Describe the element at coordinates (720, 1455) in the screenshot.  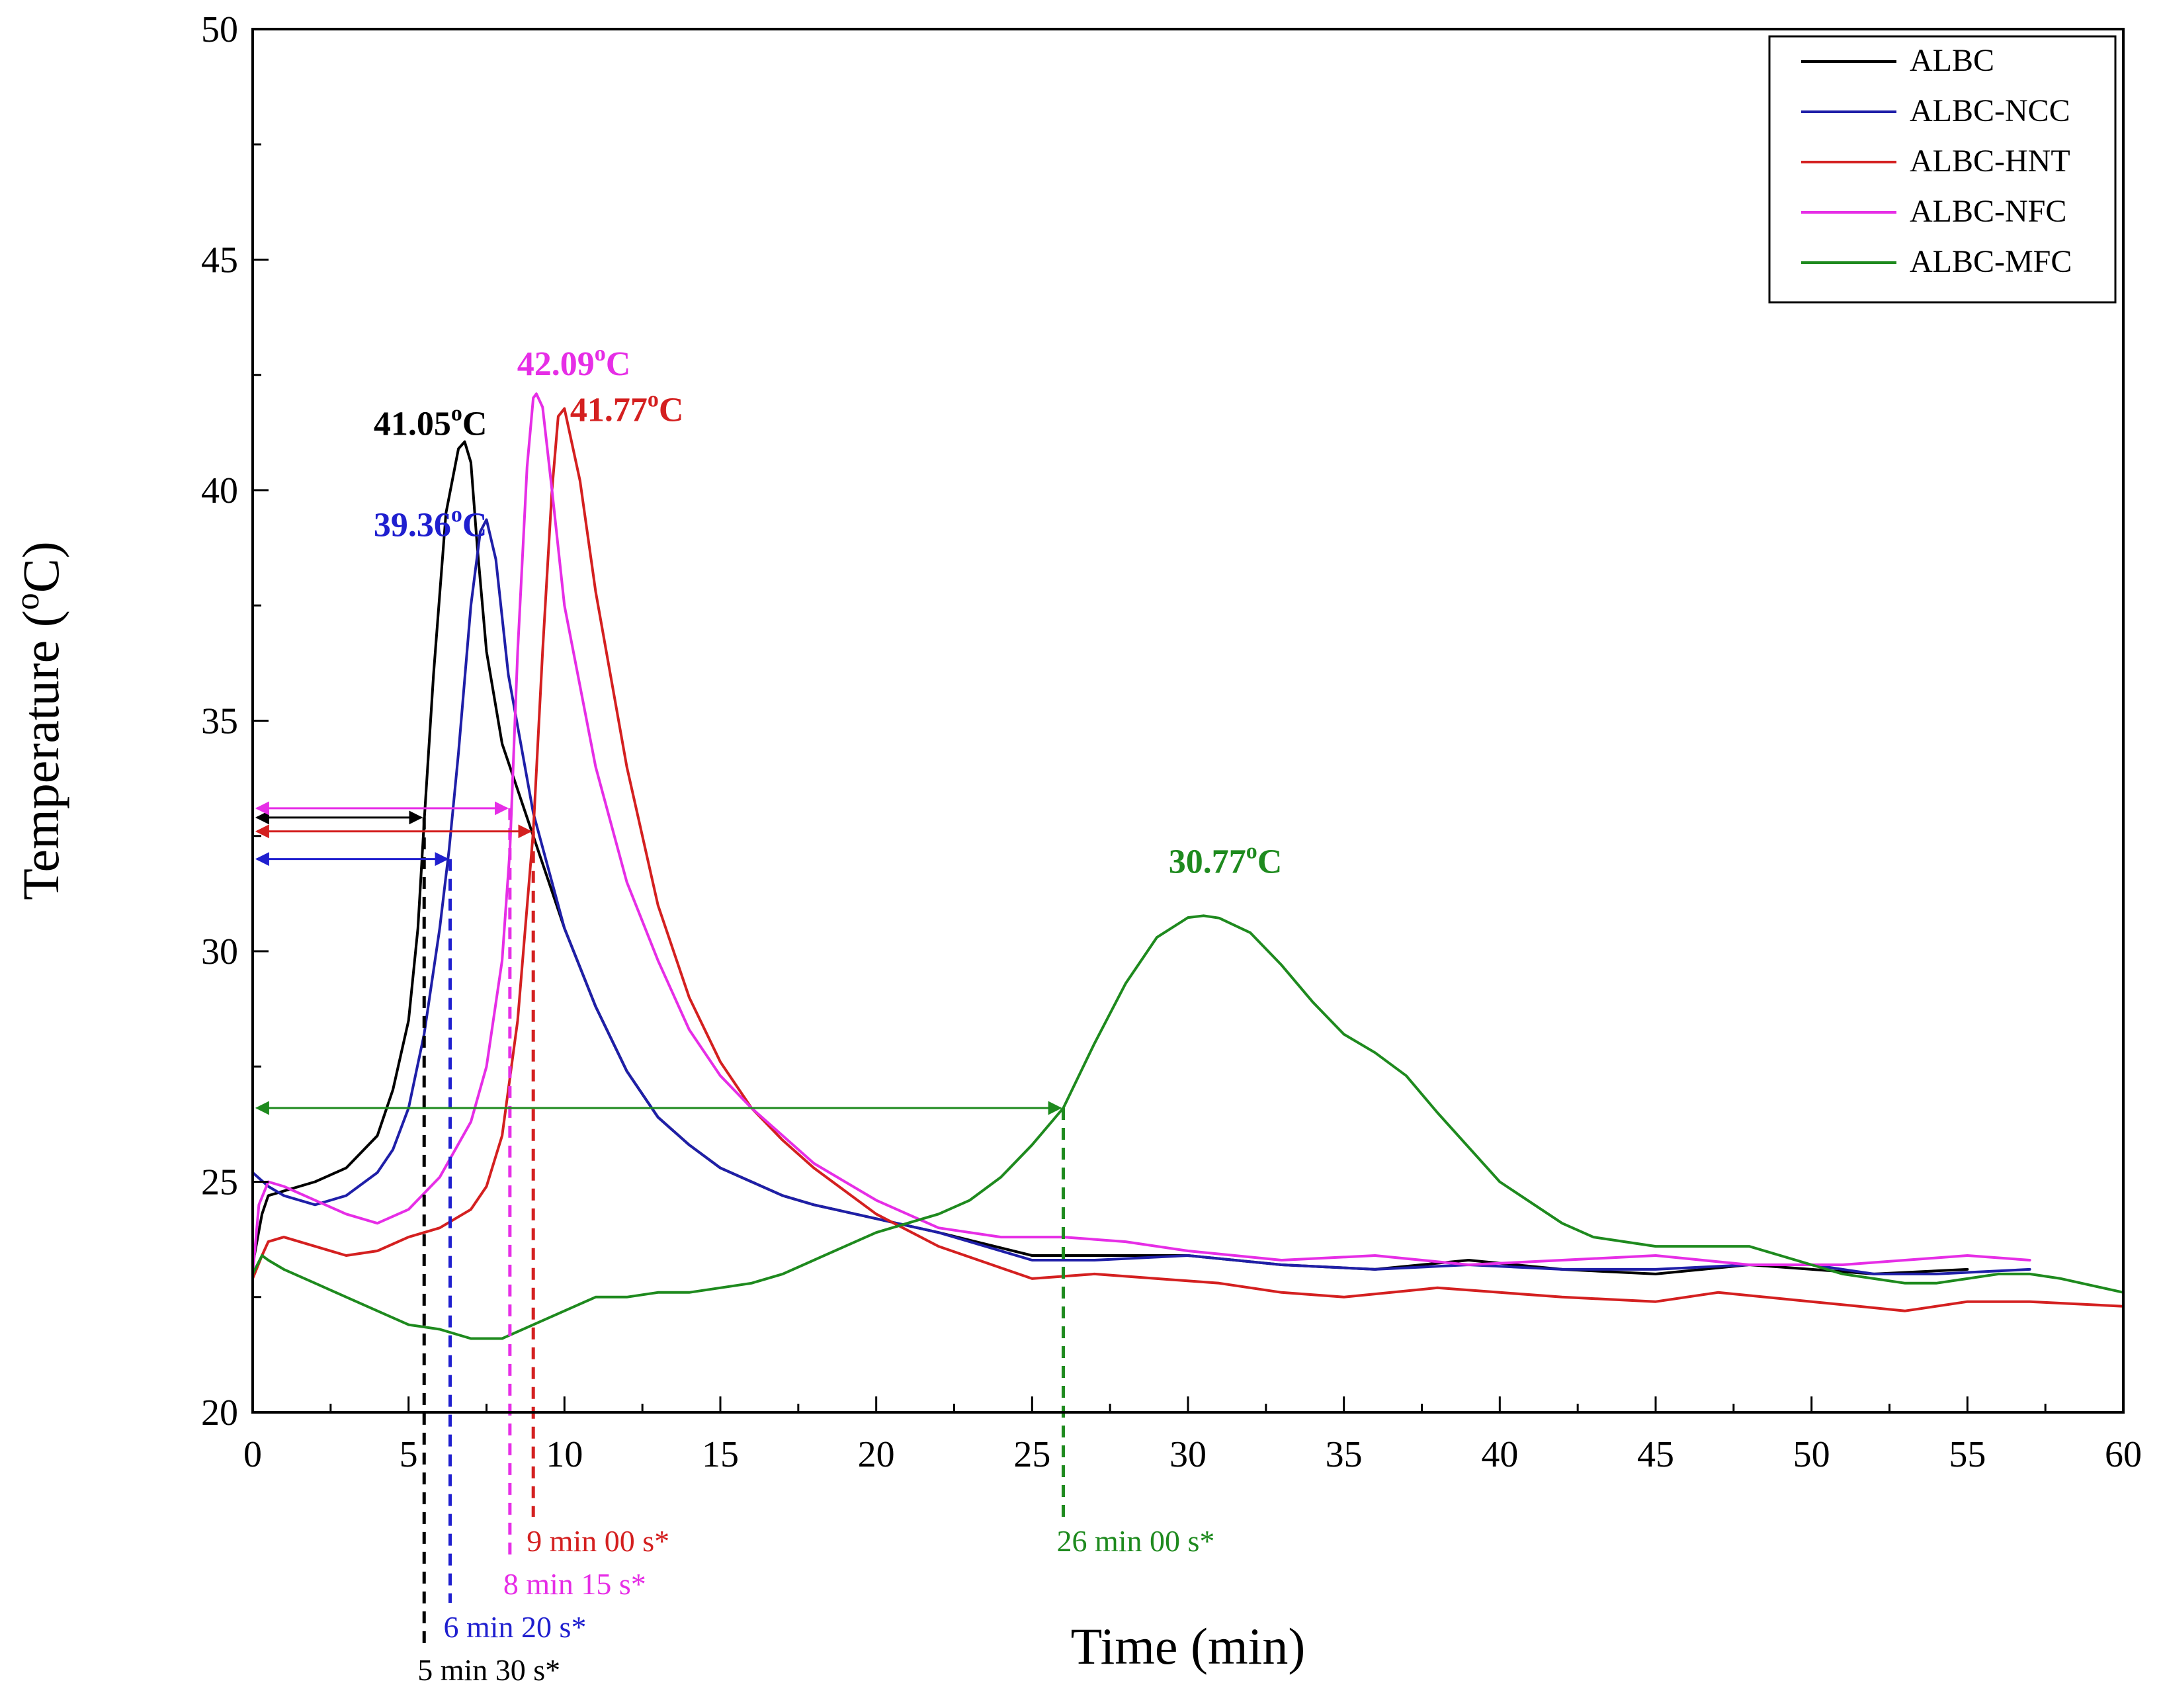
I see `x-tick-label: 15` at that location.